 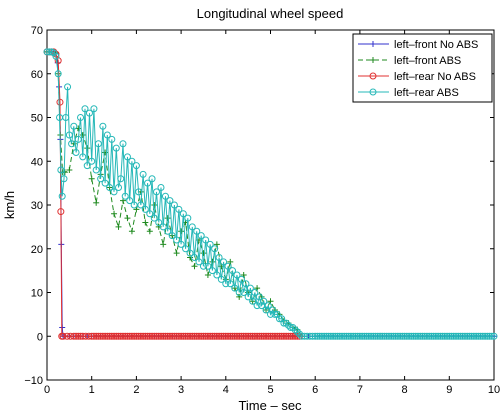 What do you see at coordinates (47, 390) in the screenshot?
I see `x-tick-label: 0` at bounding box center [47, 390].